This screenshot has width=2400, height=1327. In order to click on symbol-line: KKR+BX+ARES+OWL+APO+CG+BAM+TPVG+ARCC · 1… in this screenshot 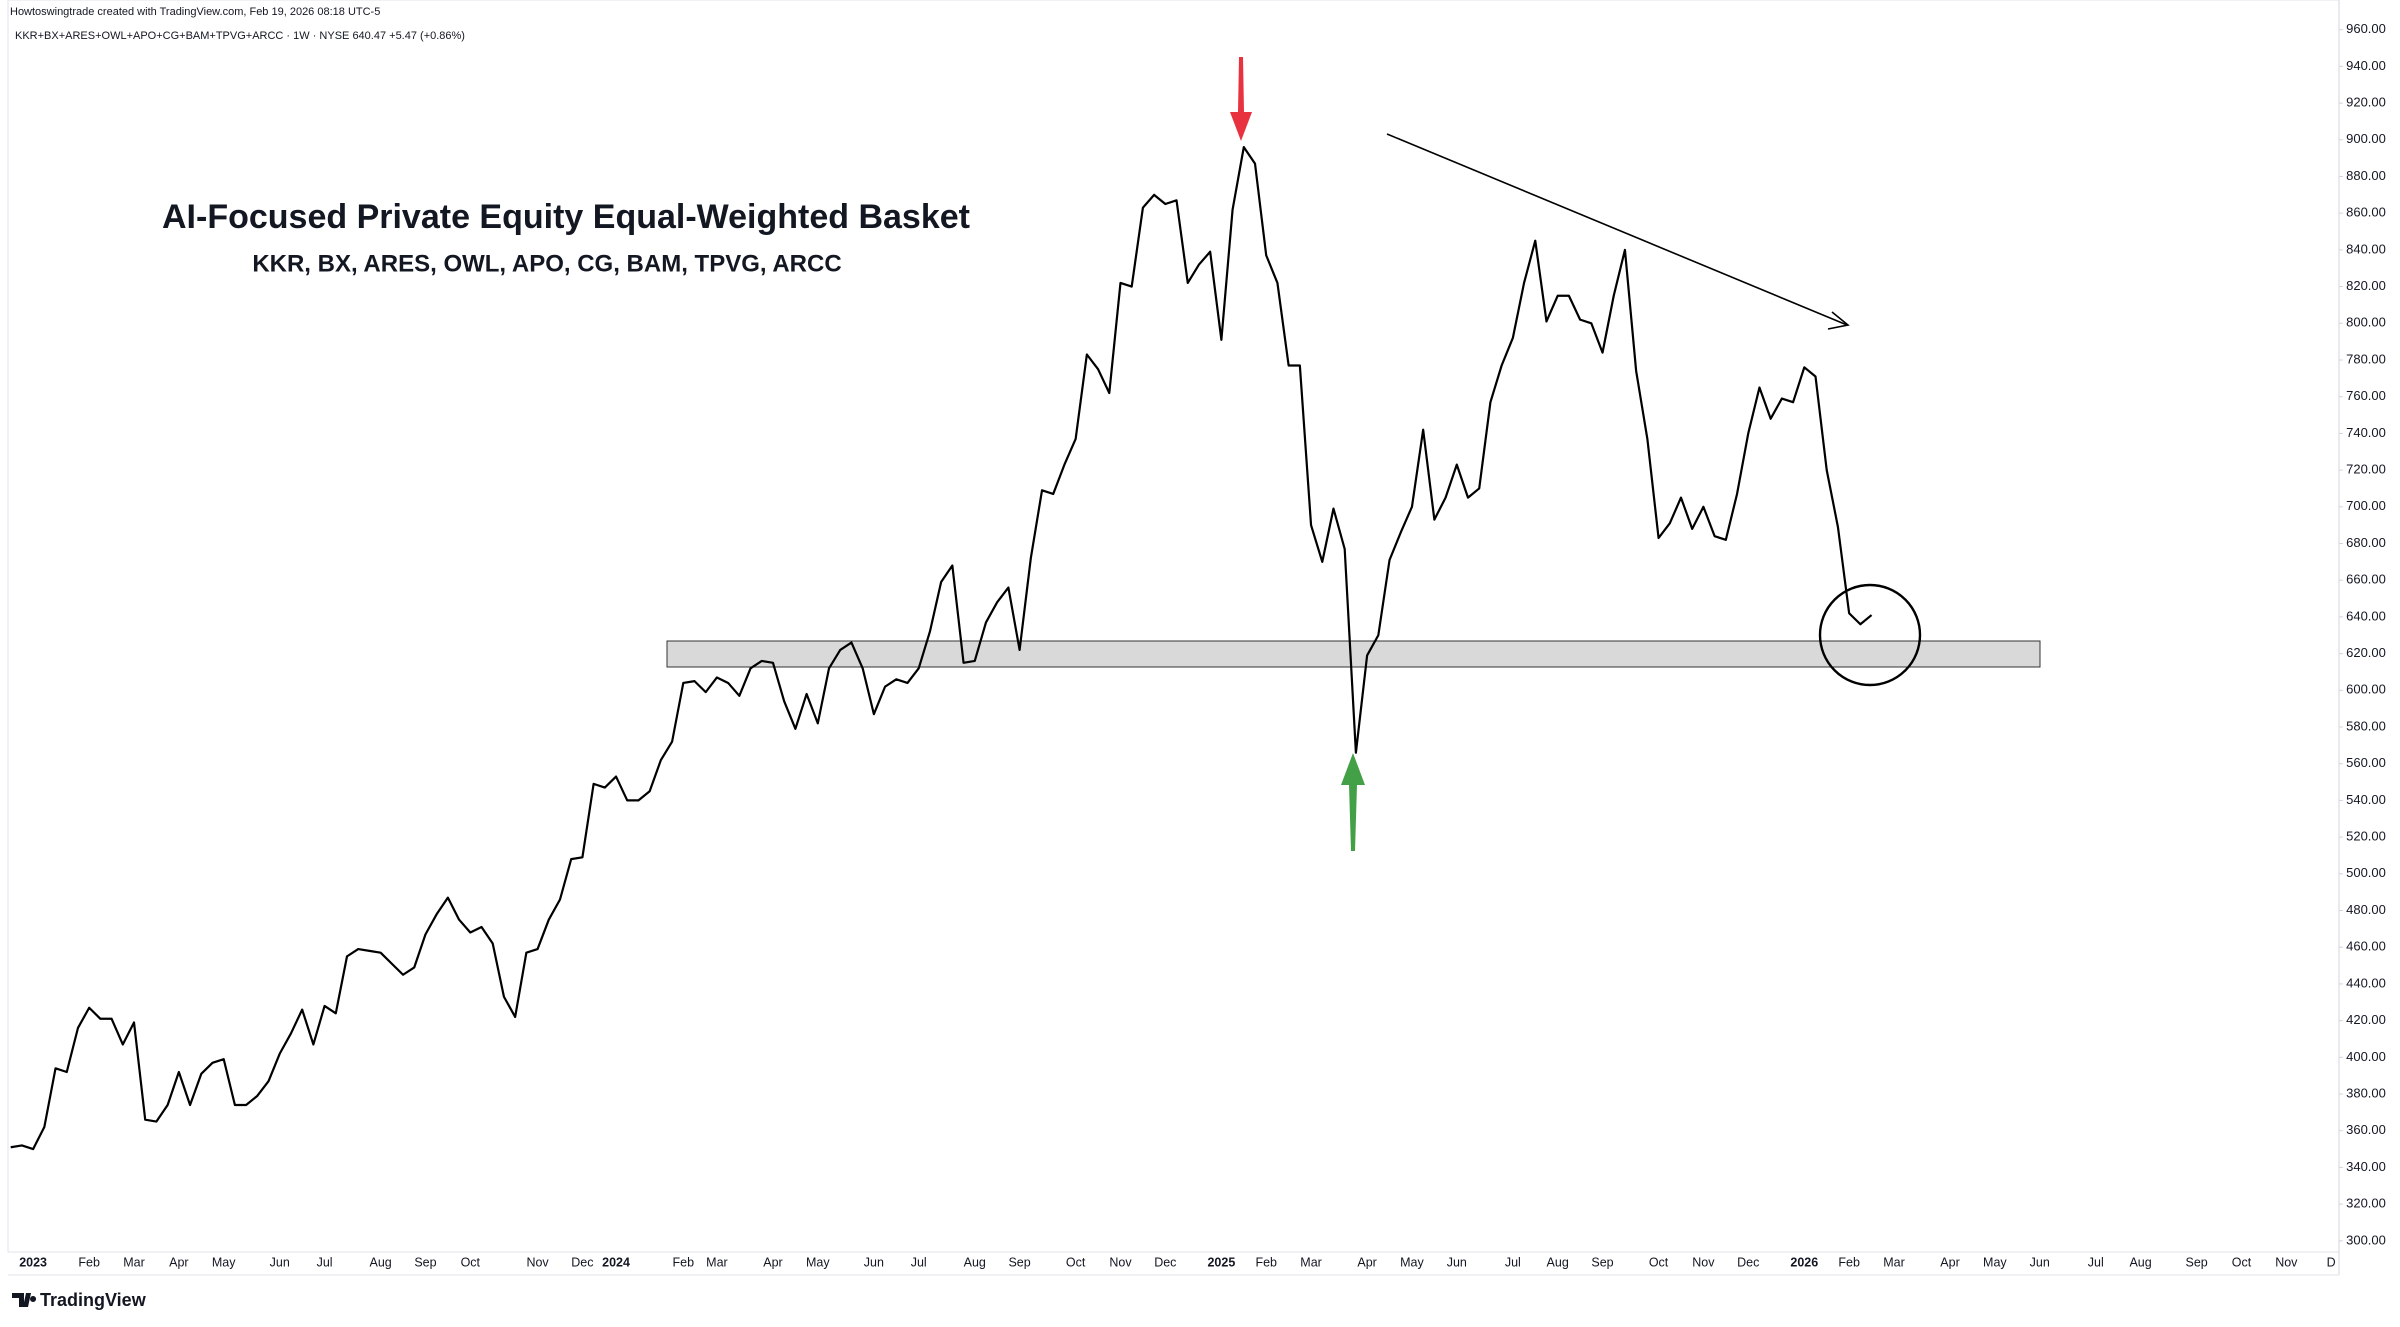, I will do `click(240, 36)`.